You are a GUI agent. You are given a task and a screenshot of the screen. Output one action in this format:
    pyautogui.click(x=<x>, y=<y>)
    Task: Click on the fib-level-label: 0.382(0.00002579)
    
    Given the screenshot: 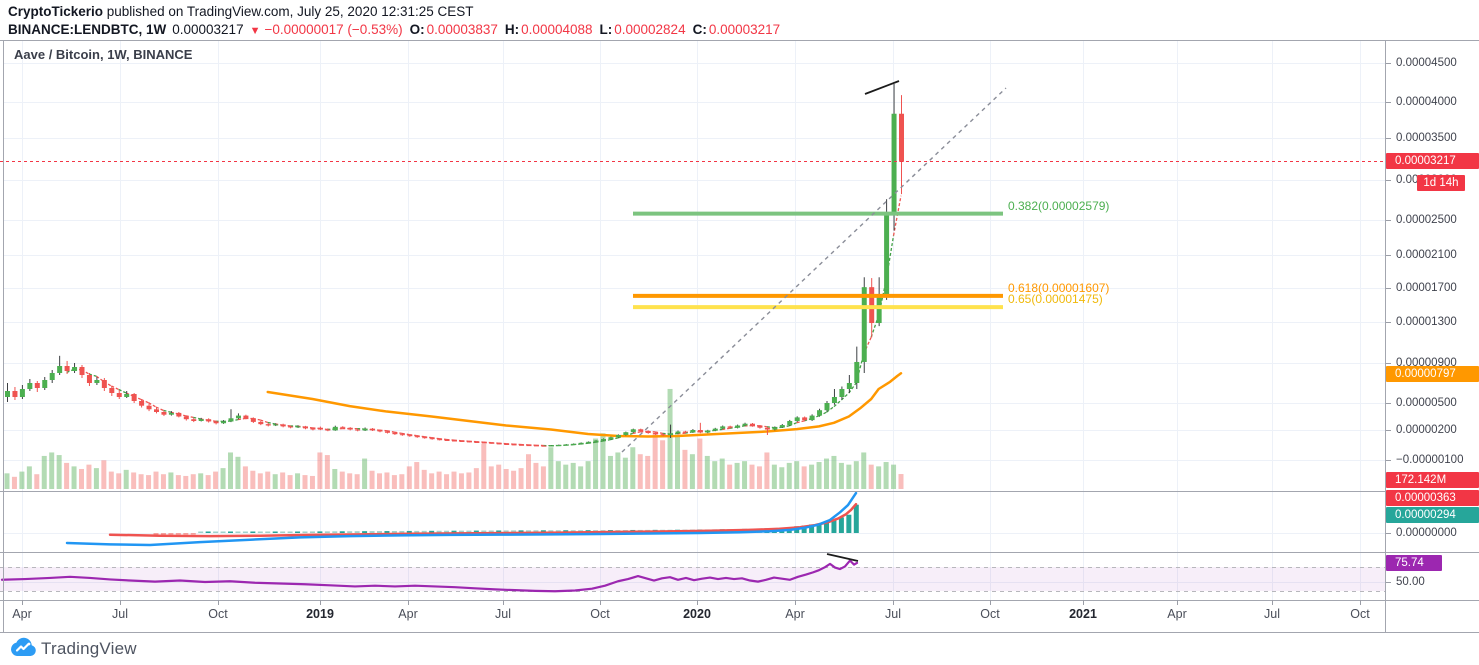 What is the action you would take?
    pyautogui.click(x=1059, y=205)
    